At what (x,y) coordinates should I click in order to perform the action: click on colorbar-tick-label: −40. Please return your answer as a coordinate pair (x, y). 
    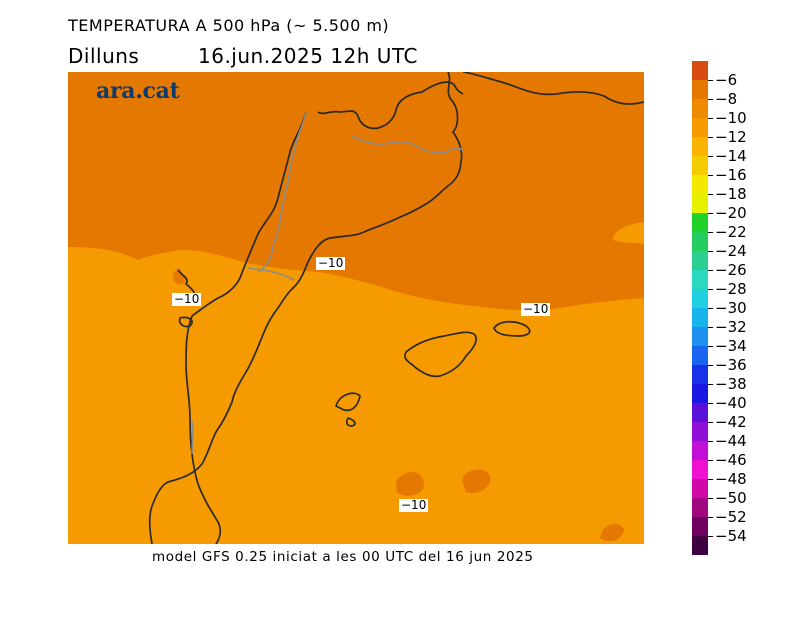
    Looking at the image, I should click on (727, 402).